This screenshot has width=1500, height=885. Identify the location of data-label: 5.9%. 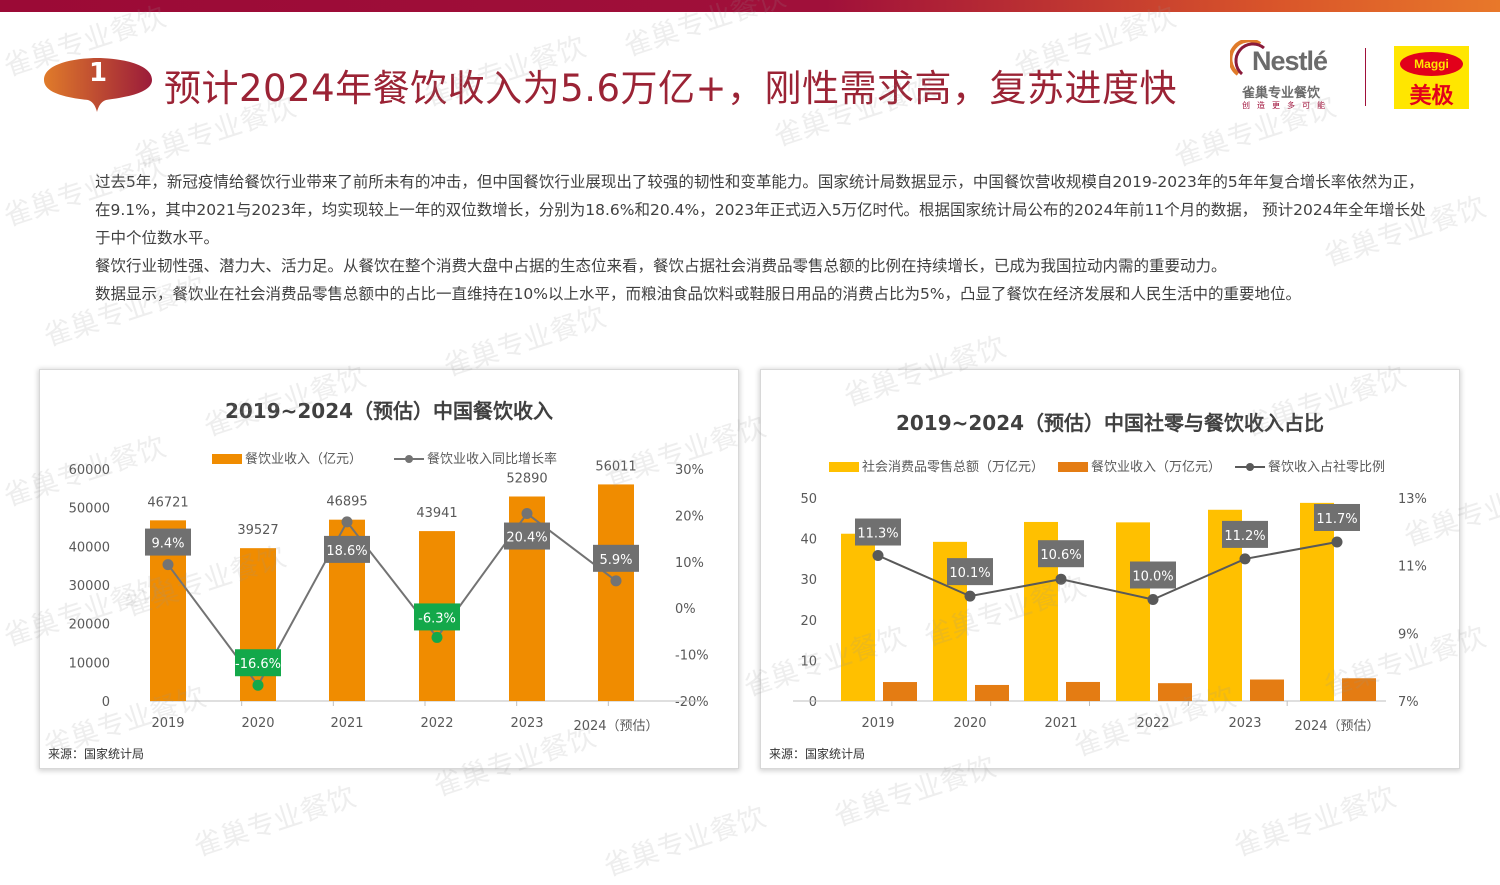
(615, 560).